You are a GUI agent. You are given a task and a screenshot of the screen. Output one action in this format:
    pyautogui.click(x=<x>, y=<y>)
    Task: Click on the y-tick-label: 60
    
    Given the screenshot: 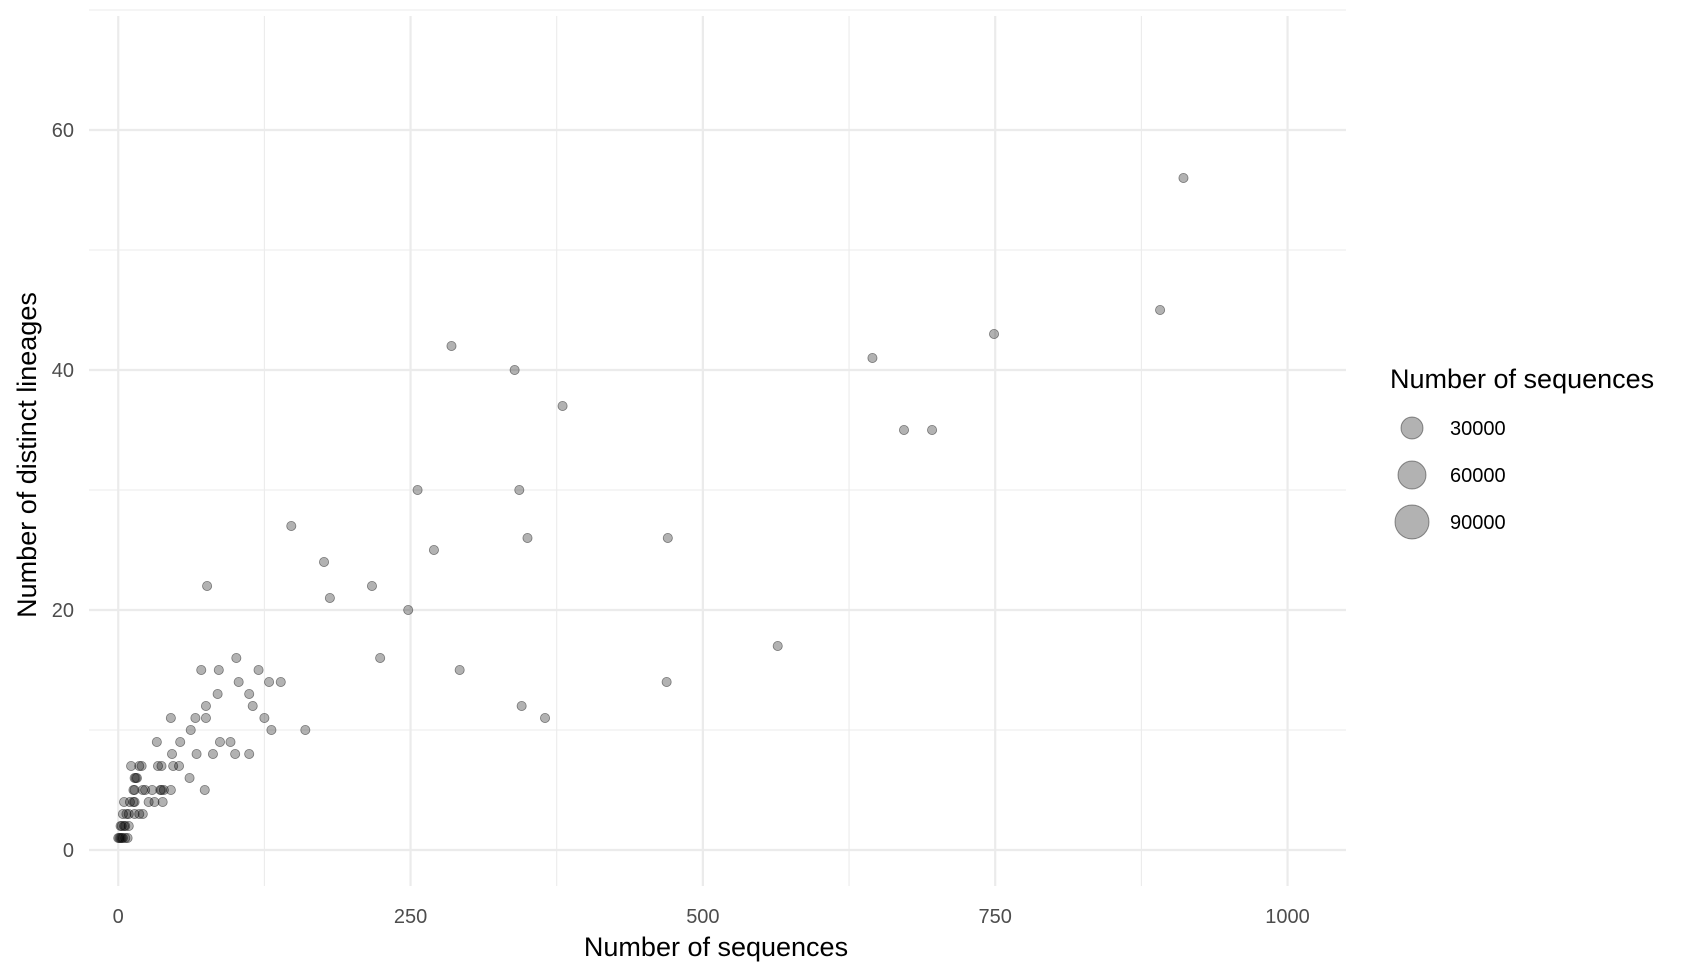 What is the action you would take?
    pyautogui.click(x=63, y=131)
    